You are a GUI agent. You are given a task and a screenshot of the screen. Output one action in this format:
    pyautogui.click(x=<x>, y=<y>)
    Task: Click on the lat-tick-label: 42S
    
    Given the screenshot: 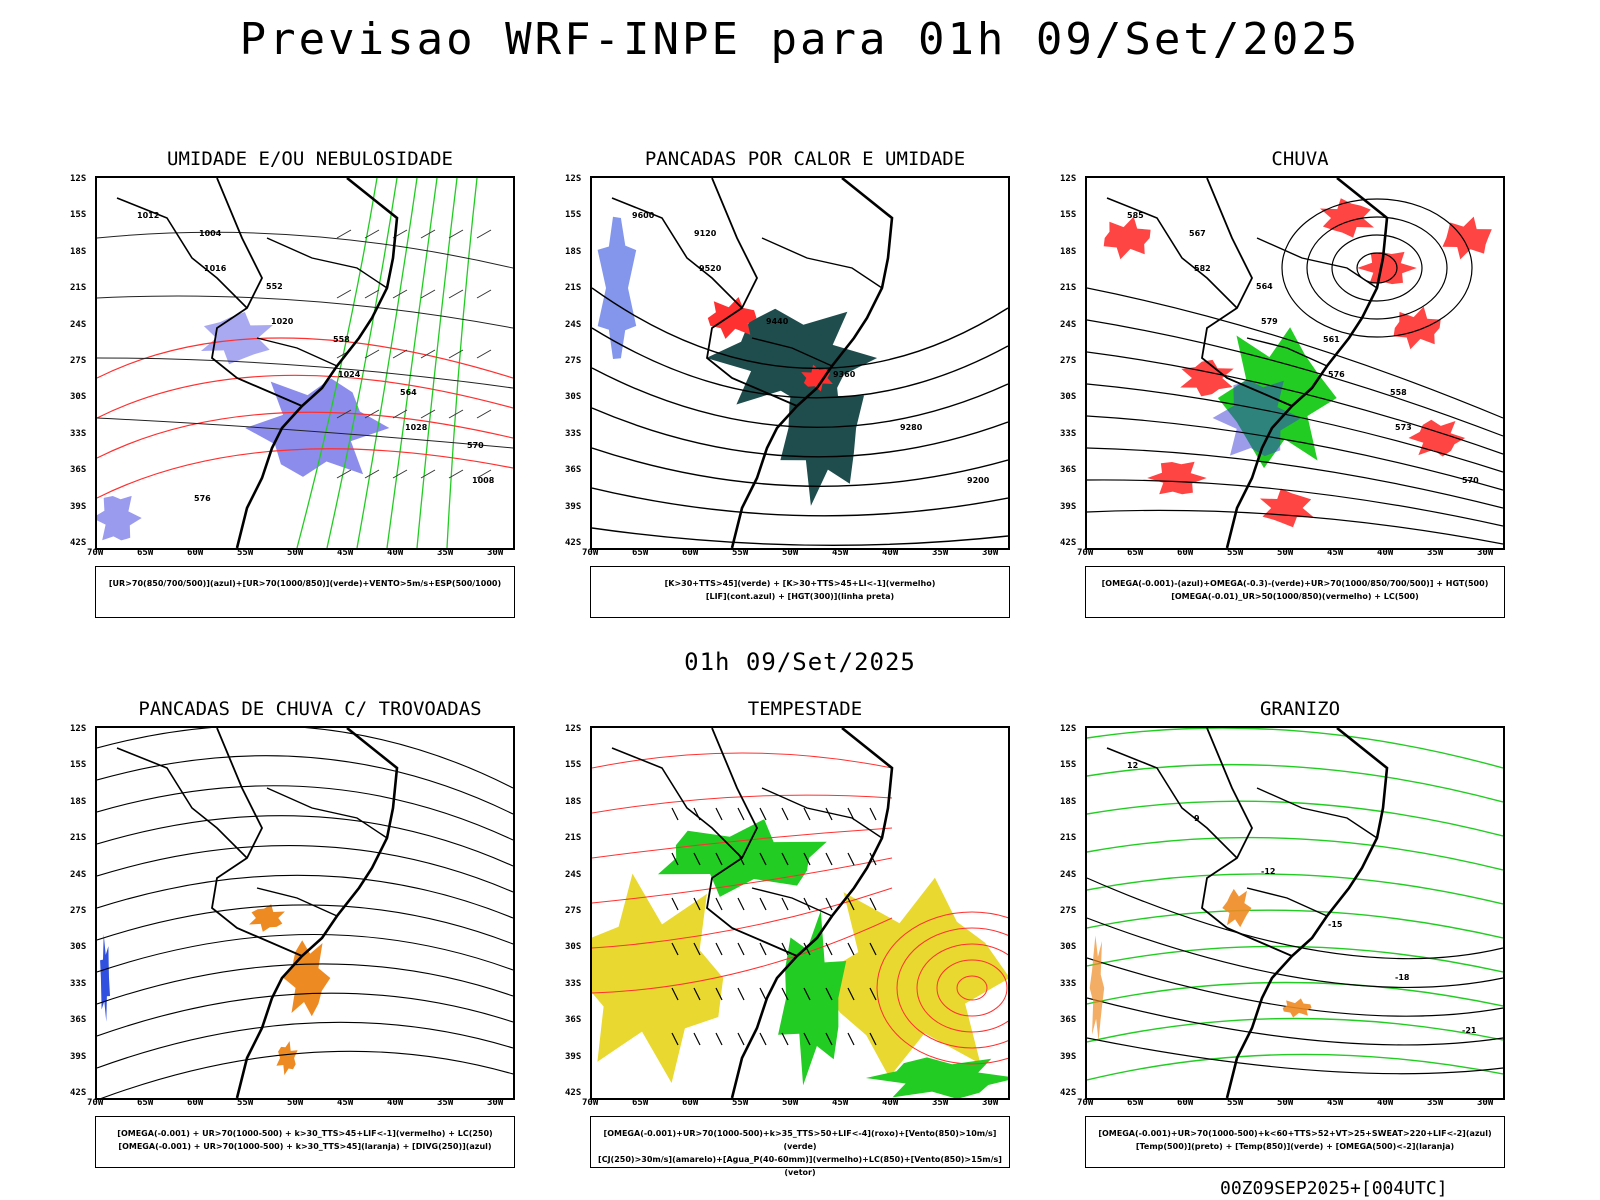 What is the action you would take?
    pyautogui.click(x=573, y=543)
    